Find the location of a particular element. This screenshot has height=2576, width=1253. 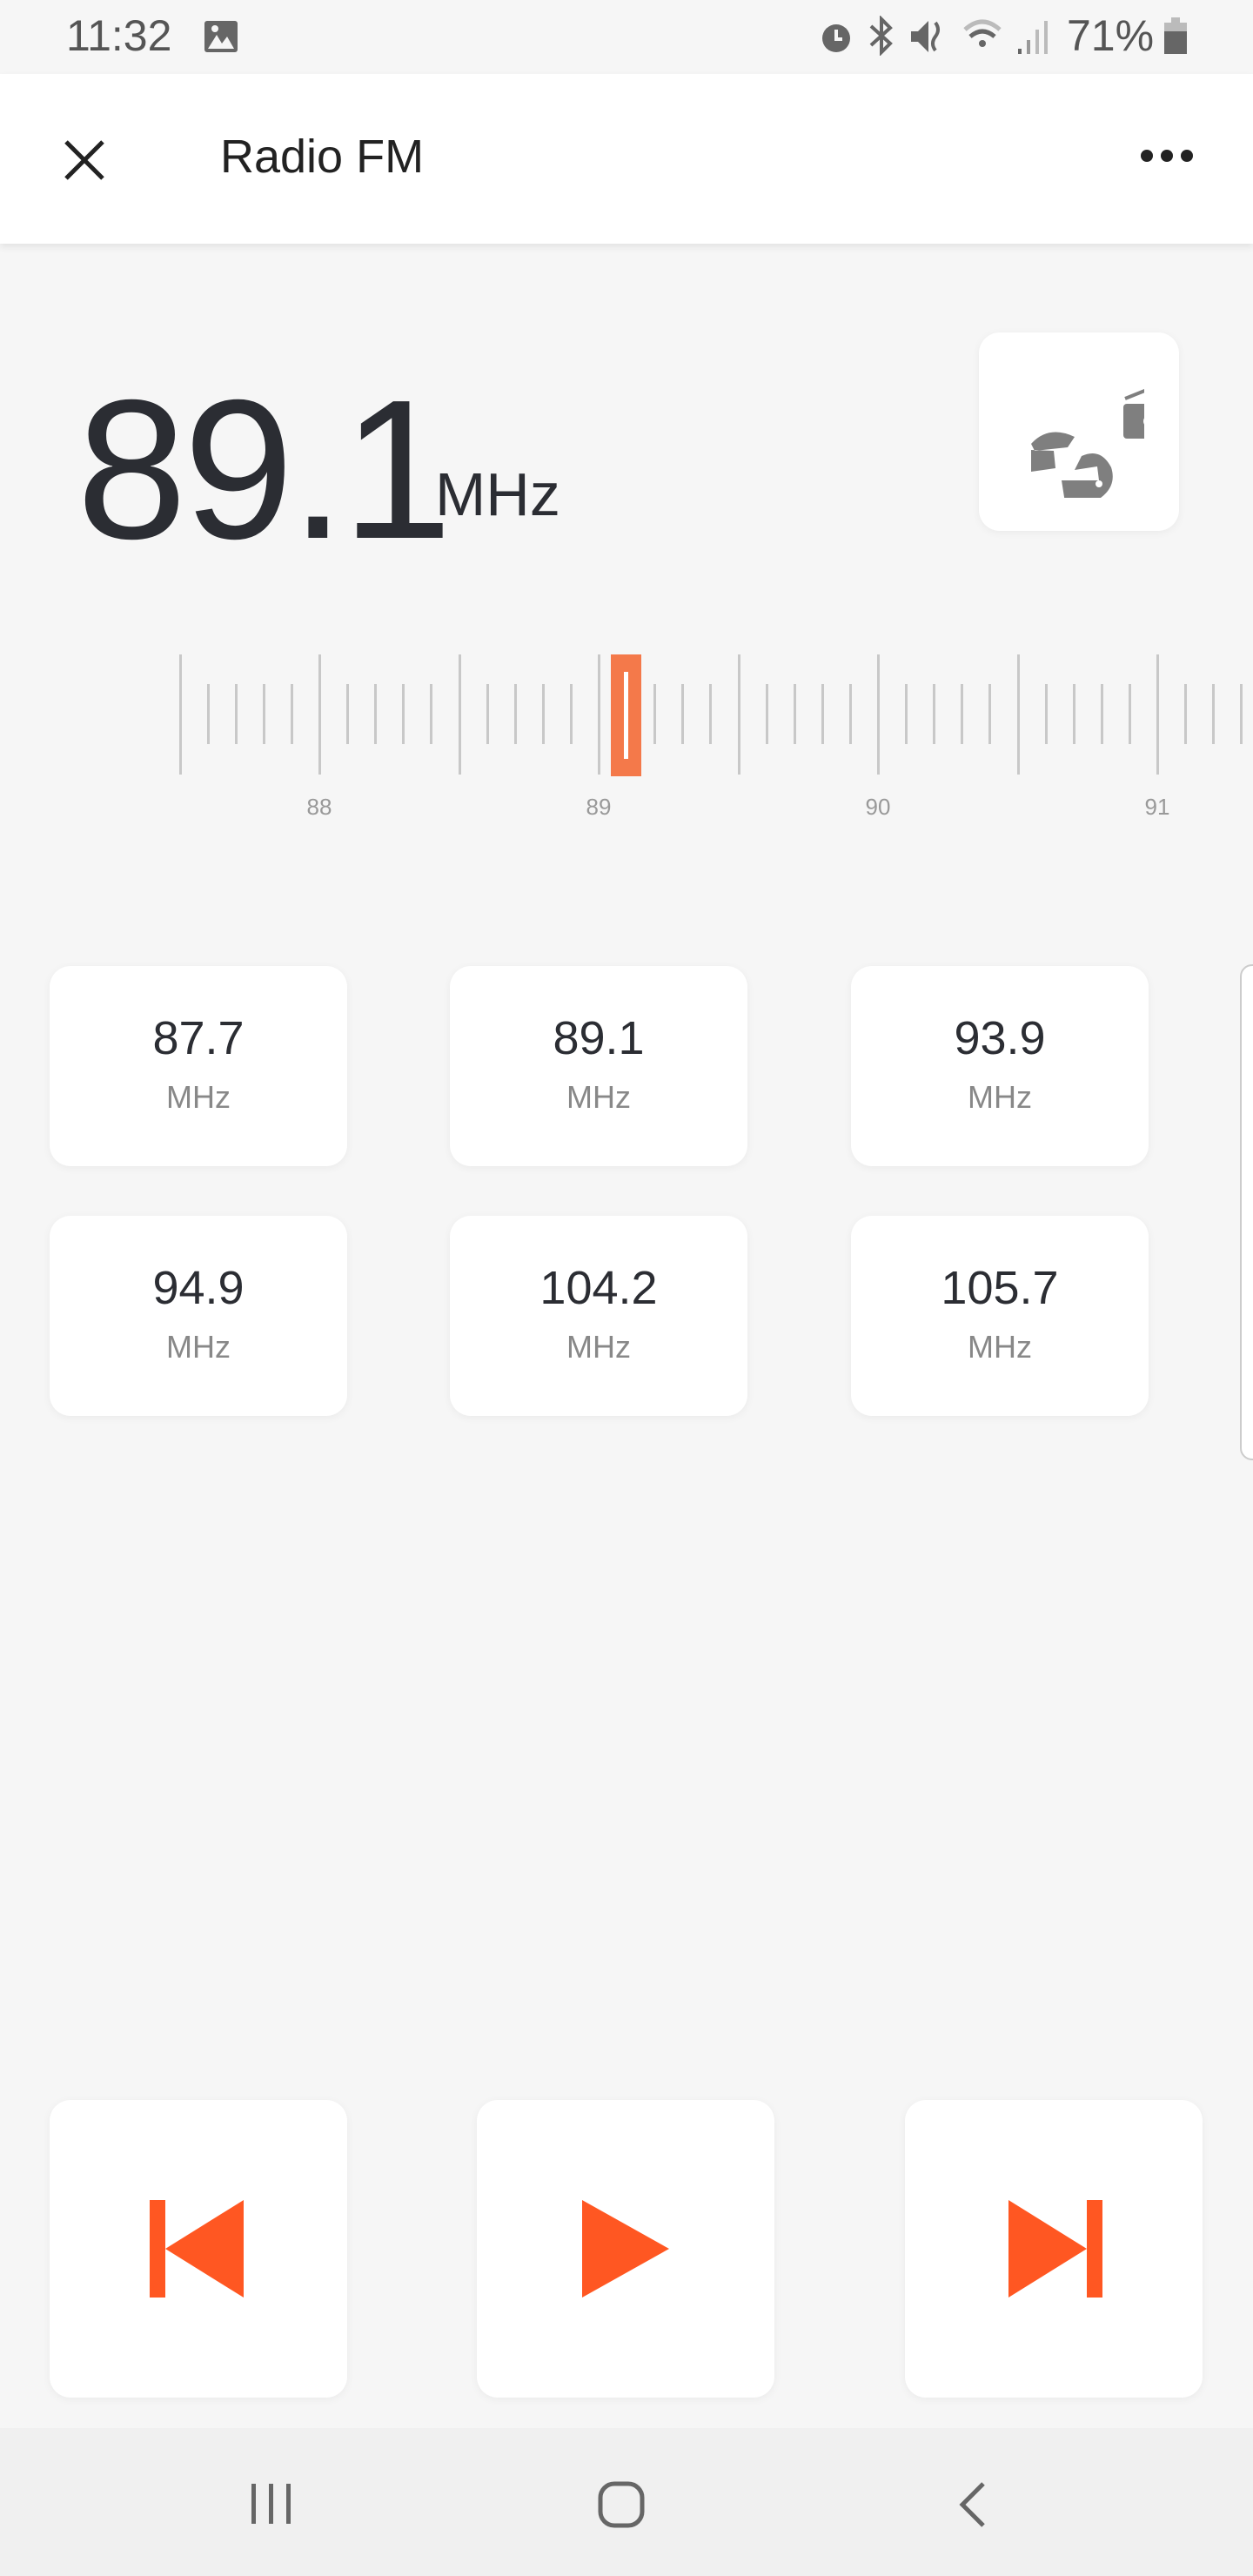

battery-percent: 71% is located at coordinates (1111, 35).